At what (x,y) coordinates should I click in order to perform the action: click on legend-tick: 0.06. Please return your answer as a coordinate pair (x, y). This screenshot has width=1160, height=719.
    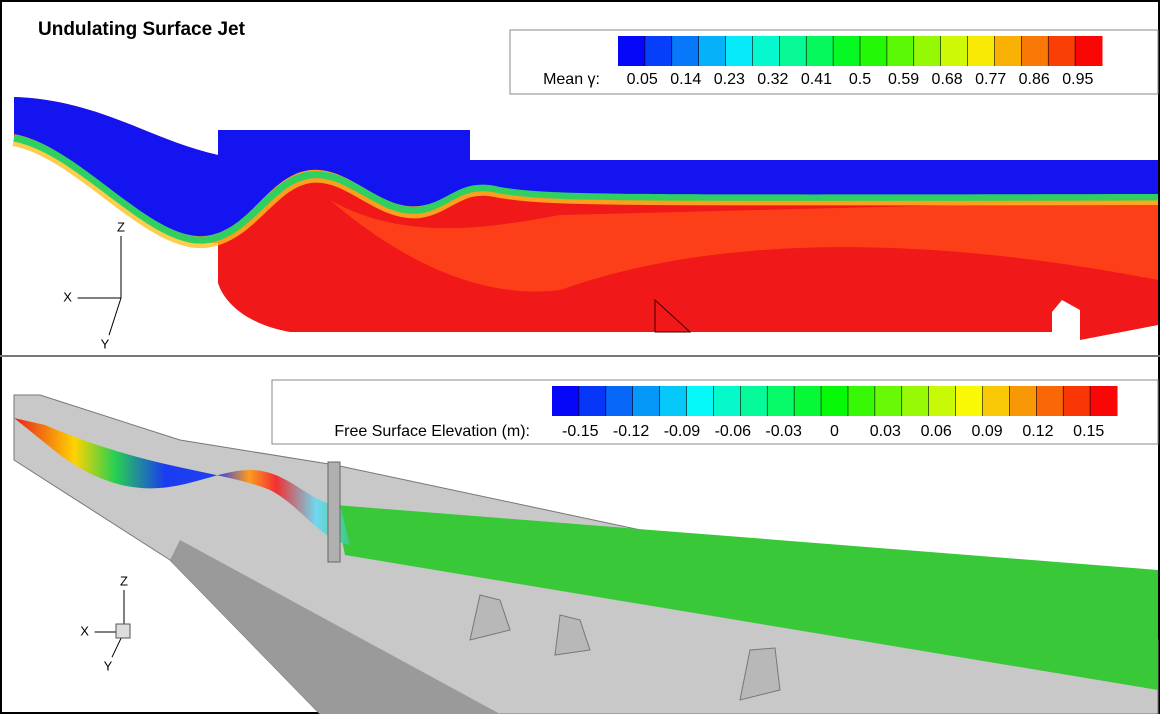
    Looking at the image, I should click on (936, 431).